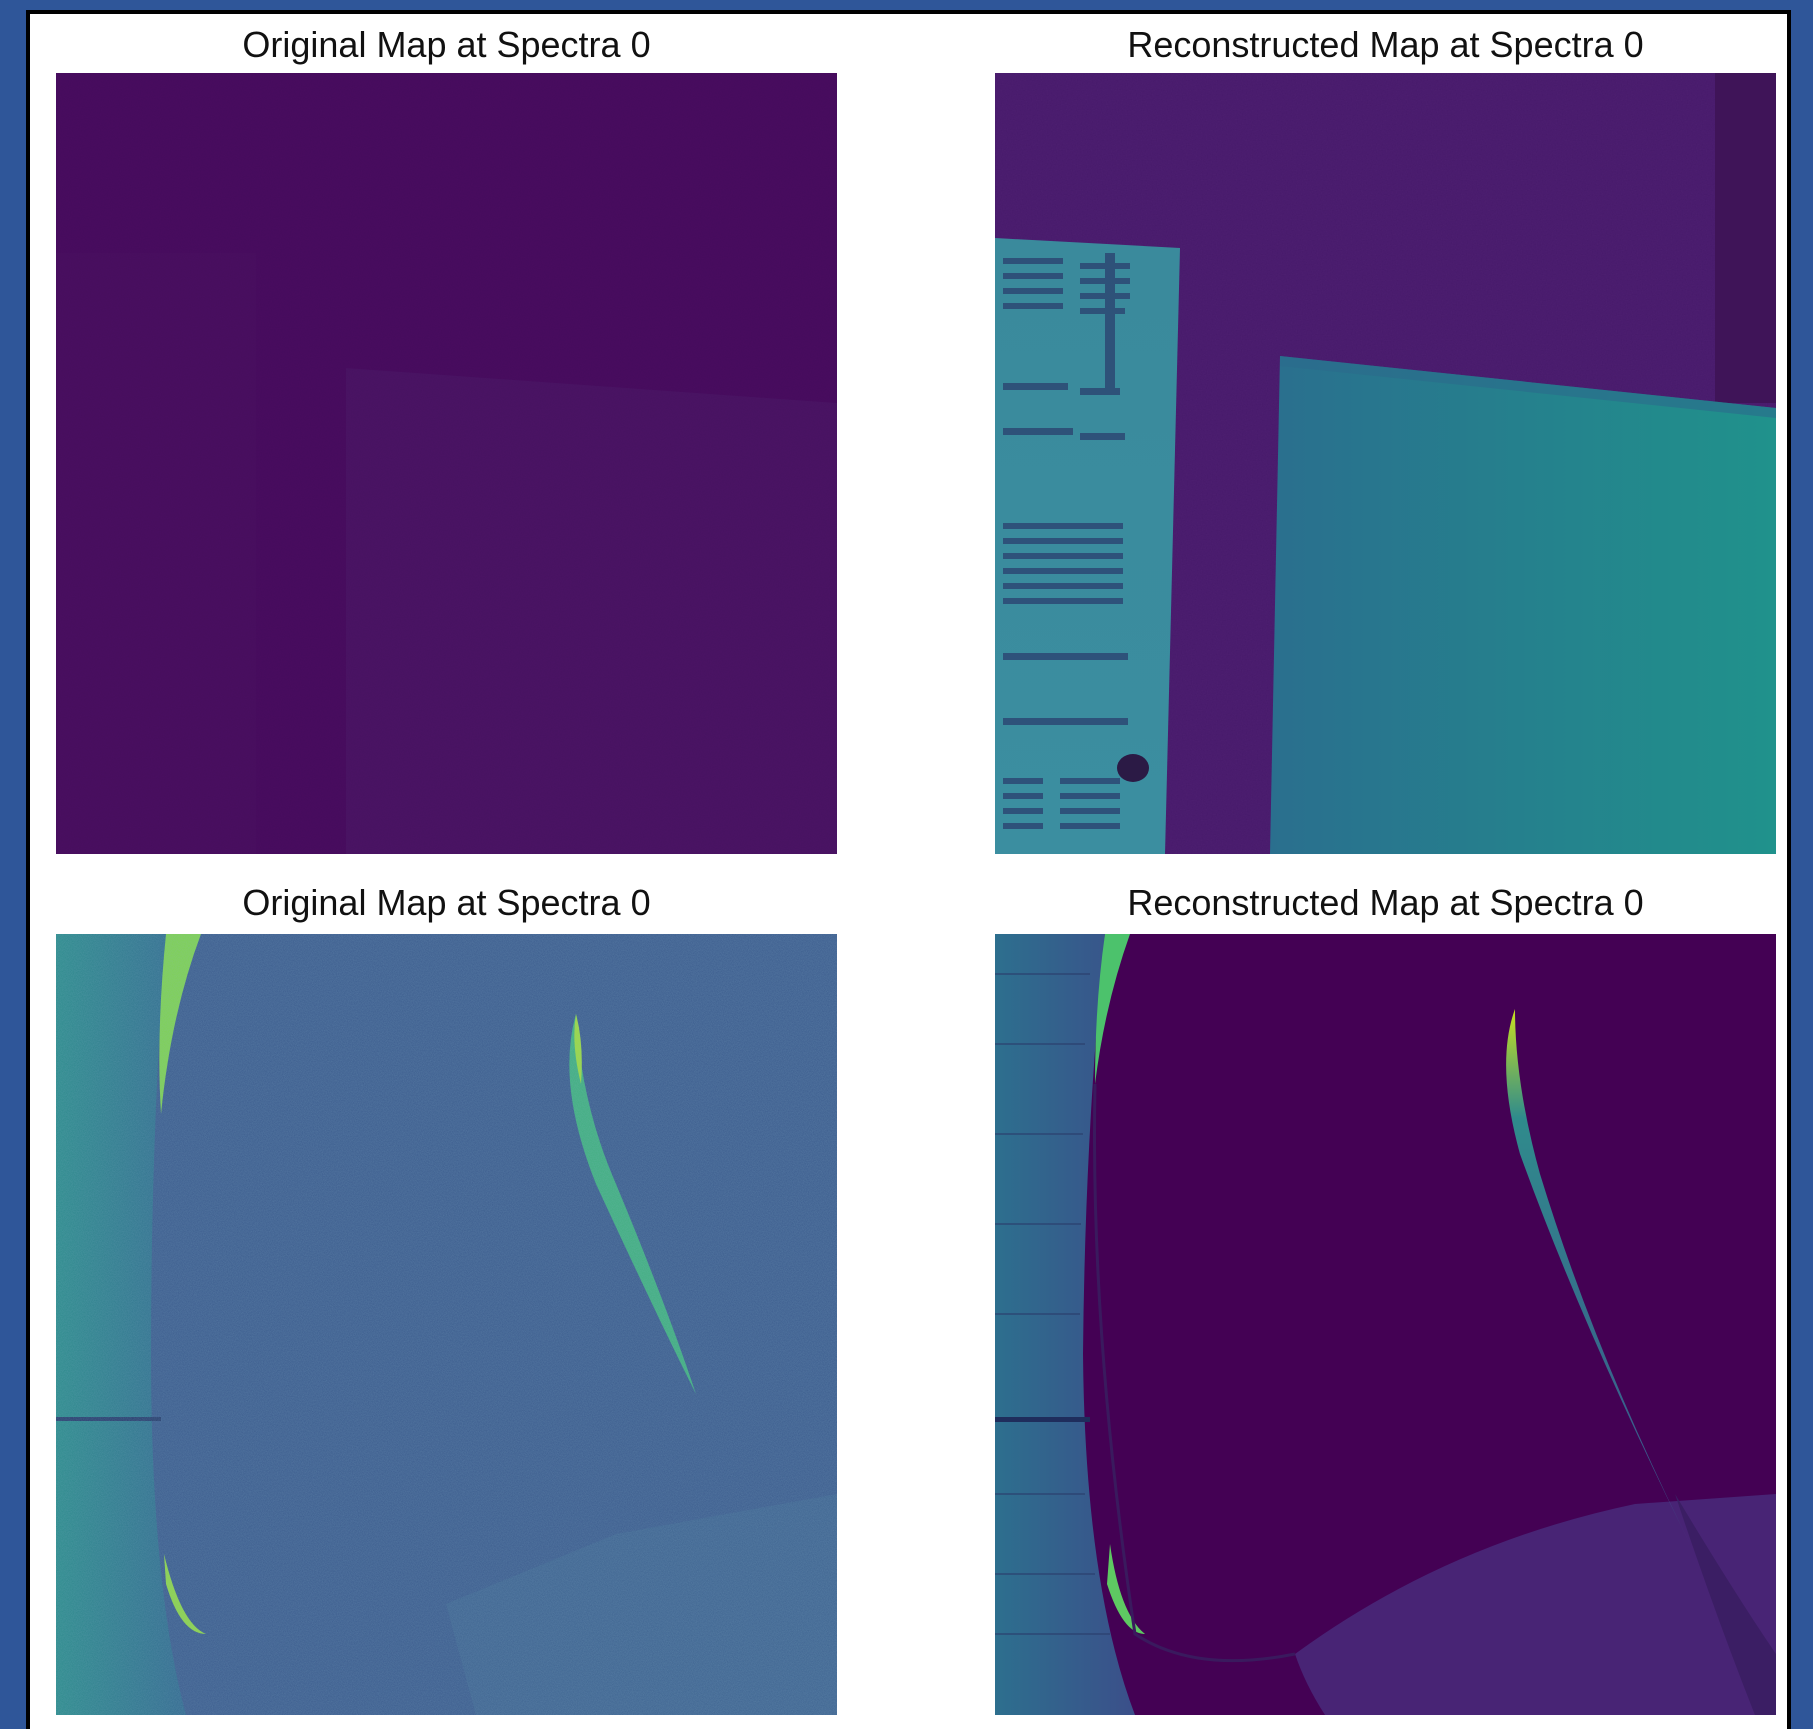 The width and height of the screenshot is (1813, 1729). Describe the element at coordinates (446, 44) in the screenshot. I see `panel-title-original-top: Original Map at Spectra 0` at that location.